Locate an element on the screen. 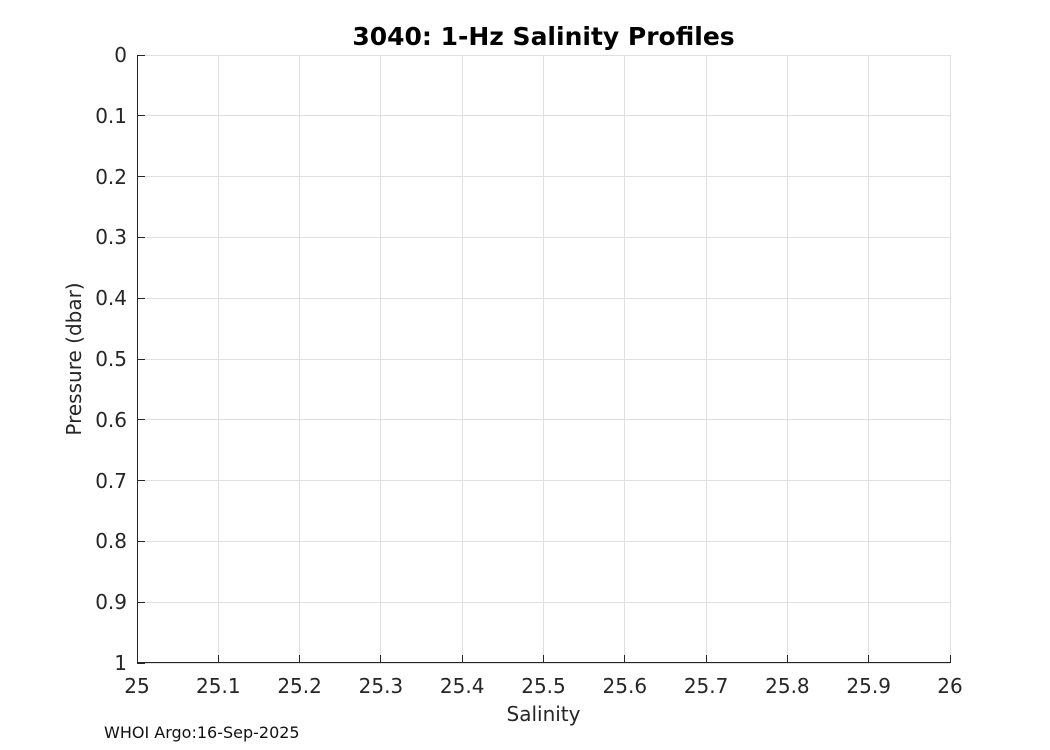 The image size is (1050, 750). x-tick-label: 25.1 is located at coordinates (218, 686).